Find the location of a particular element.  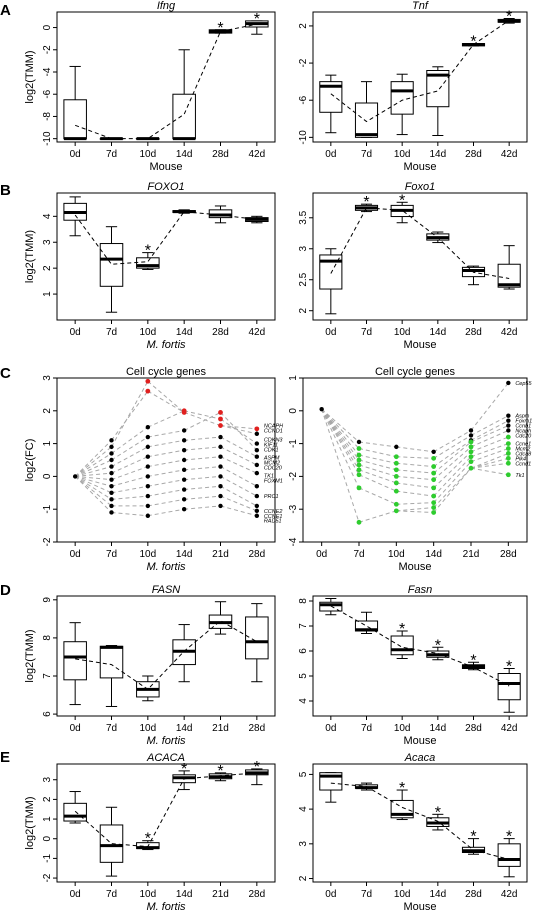

y-tick-label: -10 is located at coordinates (303, 137).